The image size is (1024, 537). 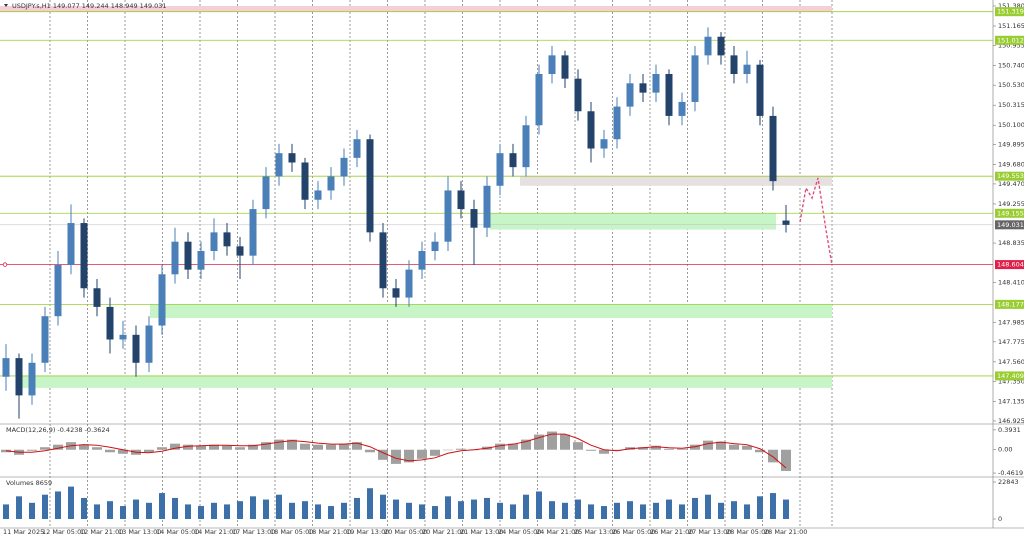 I want to click on level-label: 151.319, so click(x=1010, y=12).